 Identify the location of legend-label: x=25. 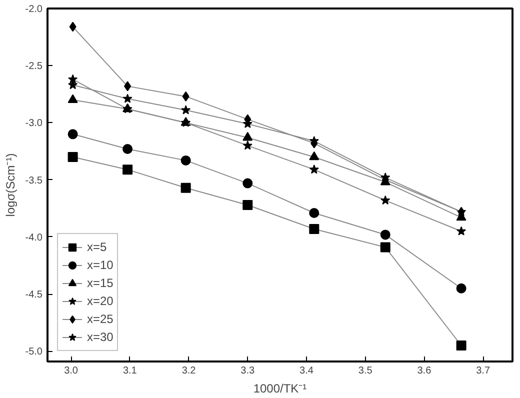
(100, 319).